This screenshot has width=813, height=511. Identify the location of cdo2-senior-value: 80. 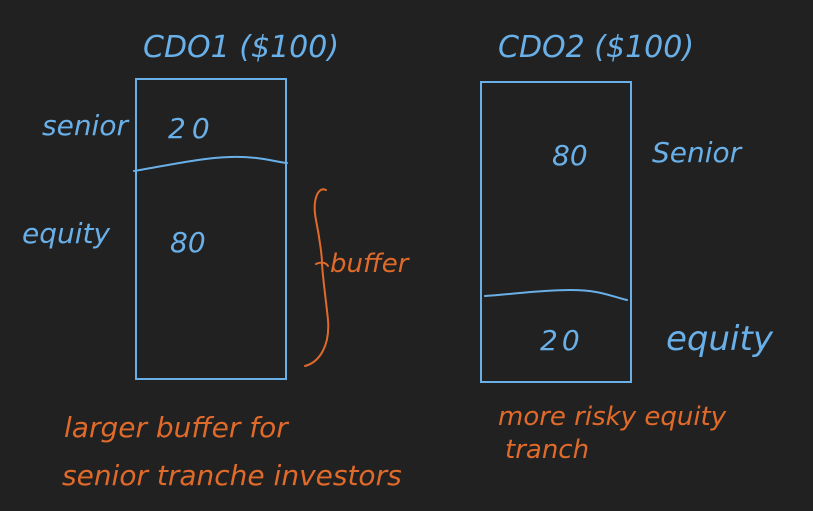
(570, 155).